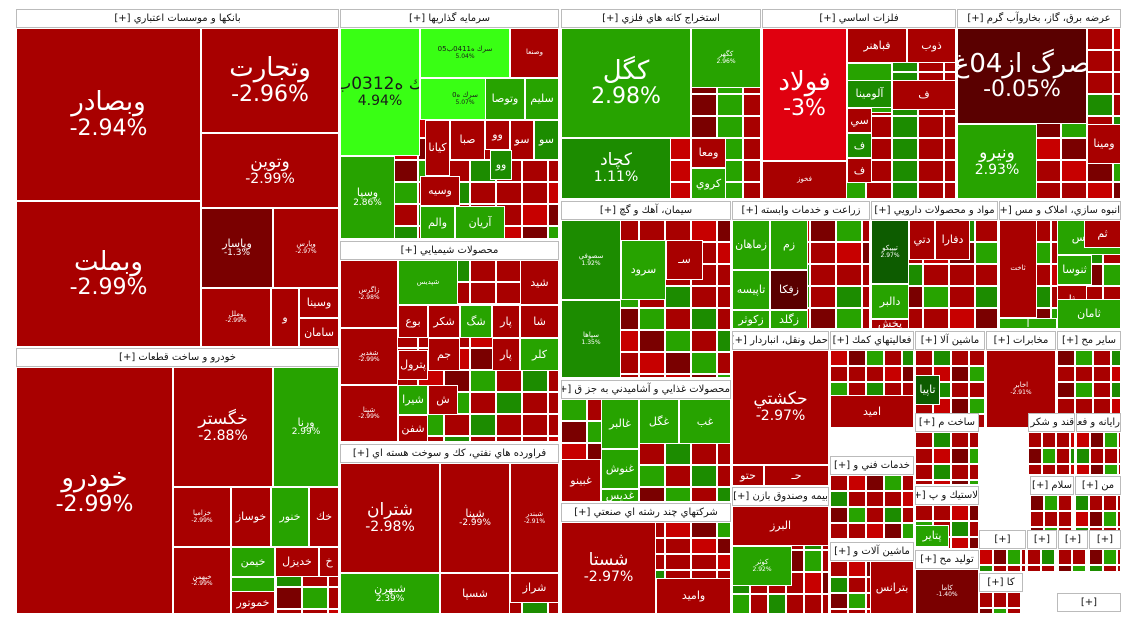 This screenshot has width=1138, height=629. What do you see at coordinates (506, 321) in the screenshot?
I see `stock-tile: پار` at bounding box center [506, 321].